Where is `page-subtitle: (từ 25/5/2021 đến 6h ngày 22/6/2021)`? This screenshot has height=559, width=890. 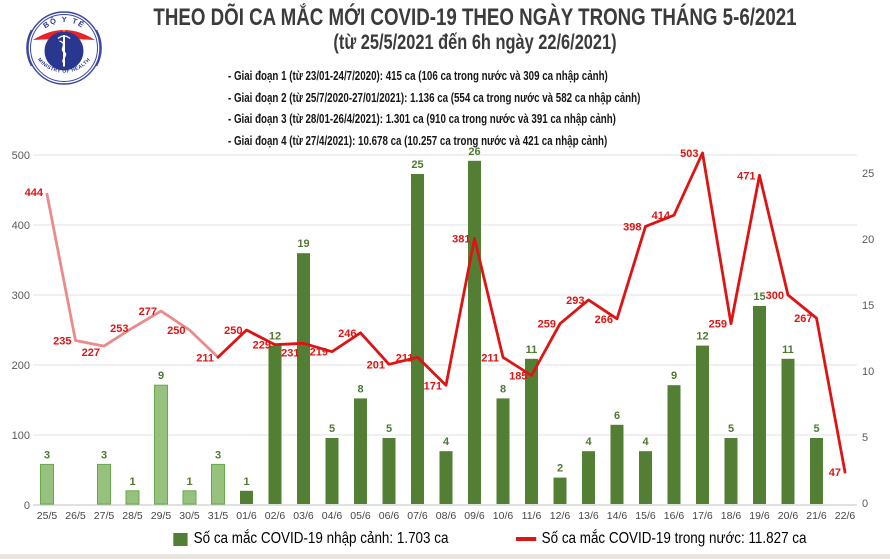 page-subtitle: (từ 25/5/2021 đến 6h ngày 22/6/2021) is located at coordinates (475, 42).